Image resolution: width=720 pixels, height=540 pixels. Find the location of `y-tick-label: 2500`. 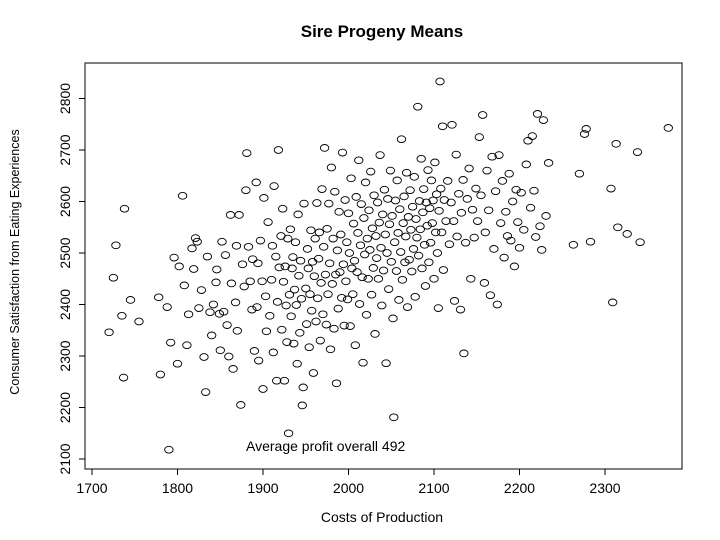

y-tick-label: 2500 is located at coordinates (65, 252).